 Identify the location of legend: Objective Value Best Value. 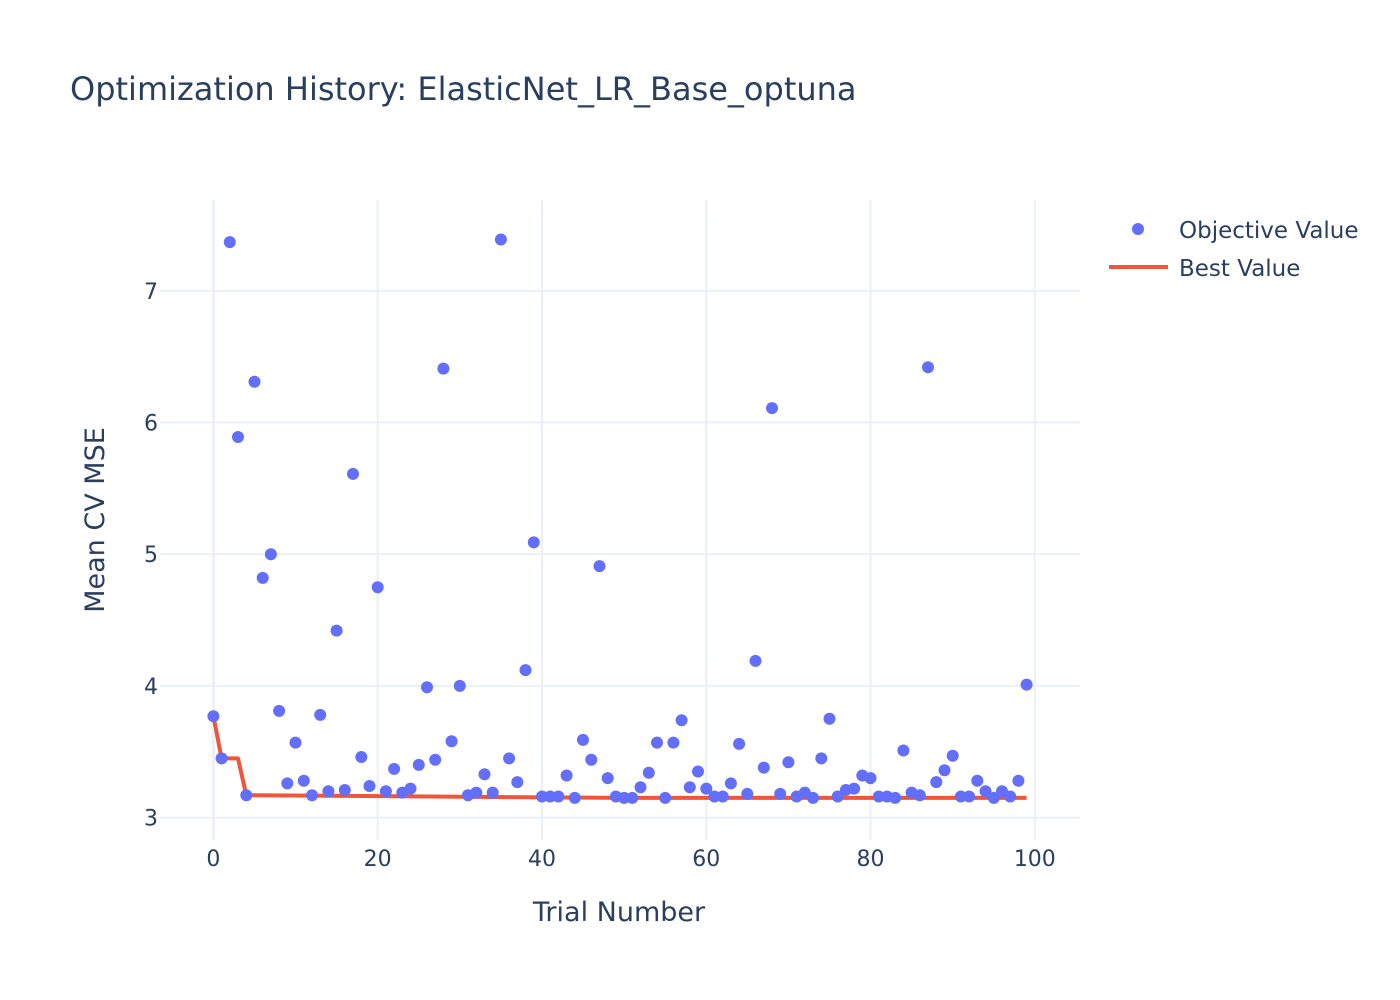
(1234, 250).